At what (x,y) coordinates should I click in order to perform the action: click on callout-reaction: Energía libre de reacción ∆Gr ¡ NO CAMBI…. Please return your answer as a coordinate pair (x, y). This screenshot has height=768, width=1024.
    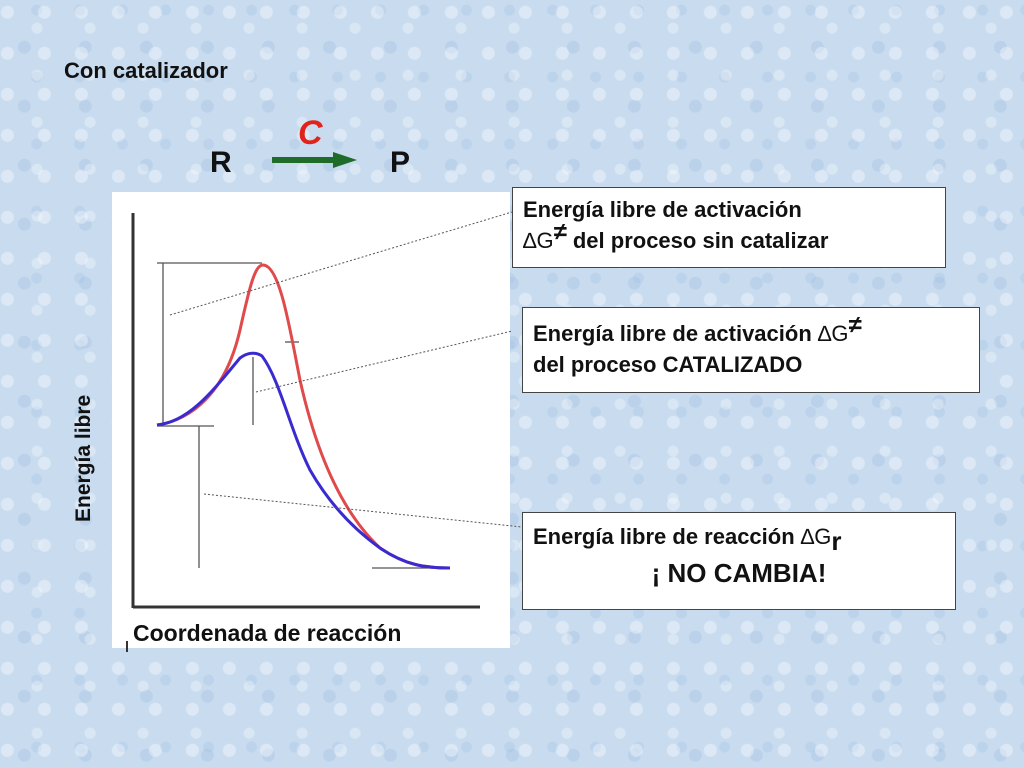
    Looking at the image, I should click on (739, 561).